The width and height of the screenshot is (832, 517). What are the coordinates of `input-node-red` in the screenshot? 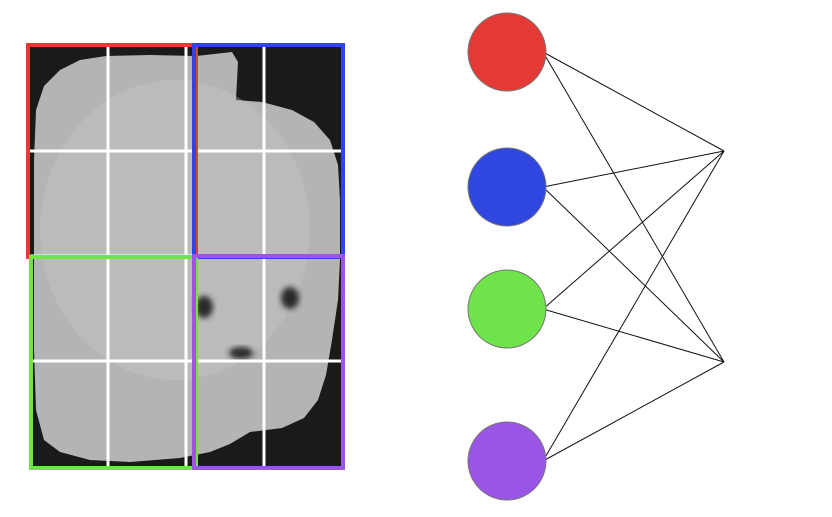 It's located at (507, 52).